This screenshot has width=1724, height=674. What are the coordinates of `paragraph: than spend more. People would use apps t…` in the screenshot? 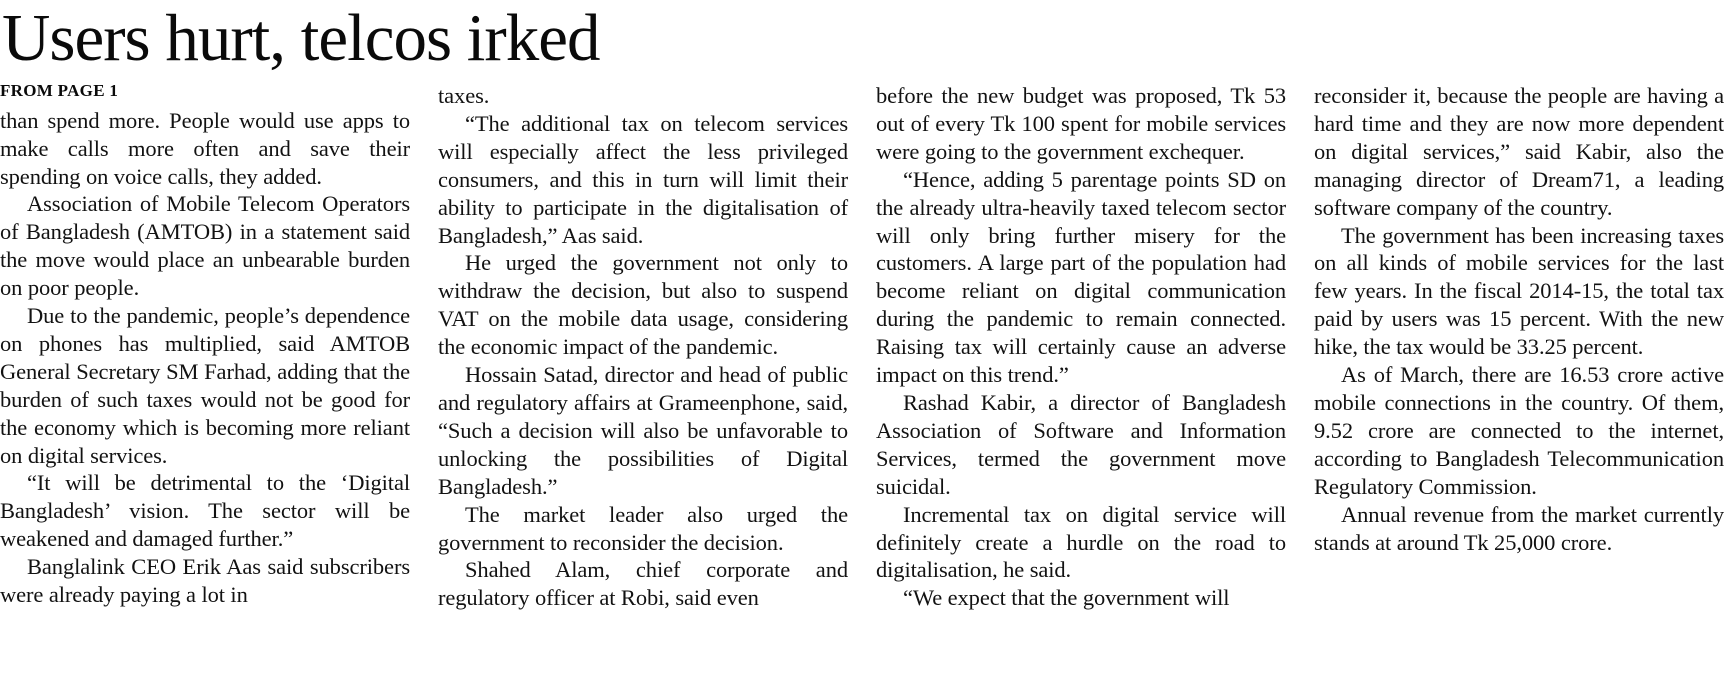 It's located at (205, 148).